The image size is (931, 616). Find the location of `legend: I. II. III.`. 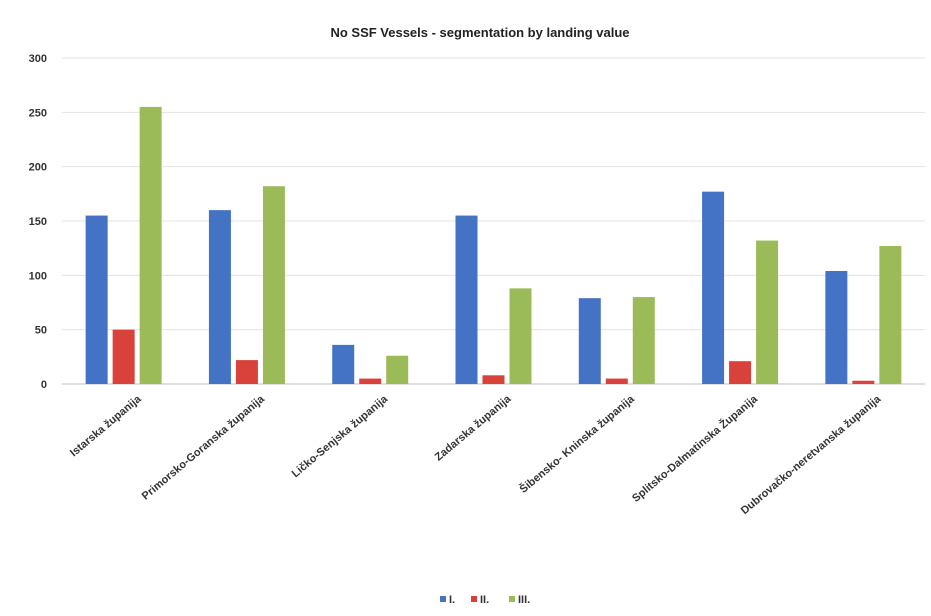

legend: I. II. III. is located at coordinates (485, 600).